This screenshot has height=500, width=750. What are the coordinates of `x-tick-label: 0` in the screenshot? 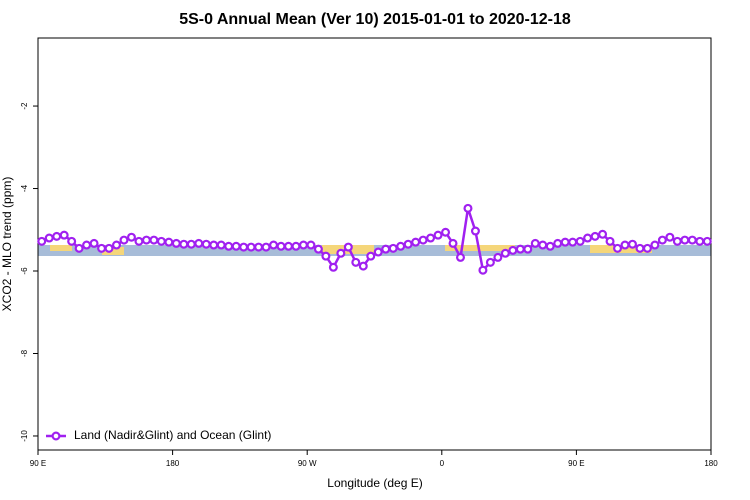 It's located at (442, 463).